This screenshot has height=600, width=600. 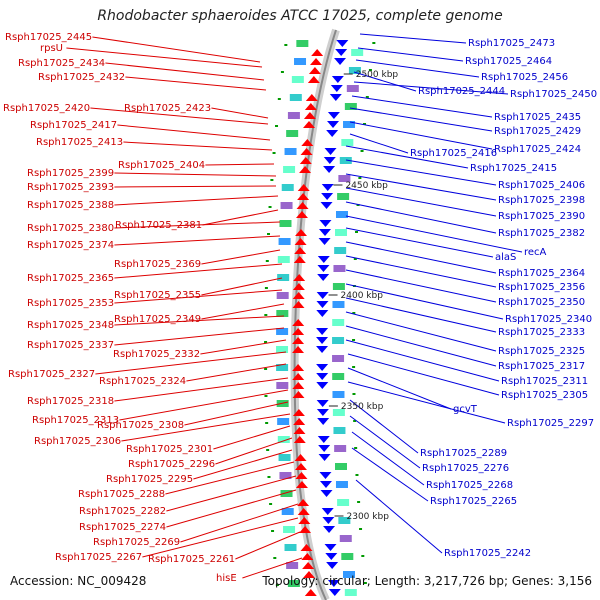 What do you see at coordinates (70, 401) in the screenshot?
I see `left-gene-label: Rsph17025_2318` at bounding box center [70, 401].